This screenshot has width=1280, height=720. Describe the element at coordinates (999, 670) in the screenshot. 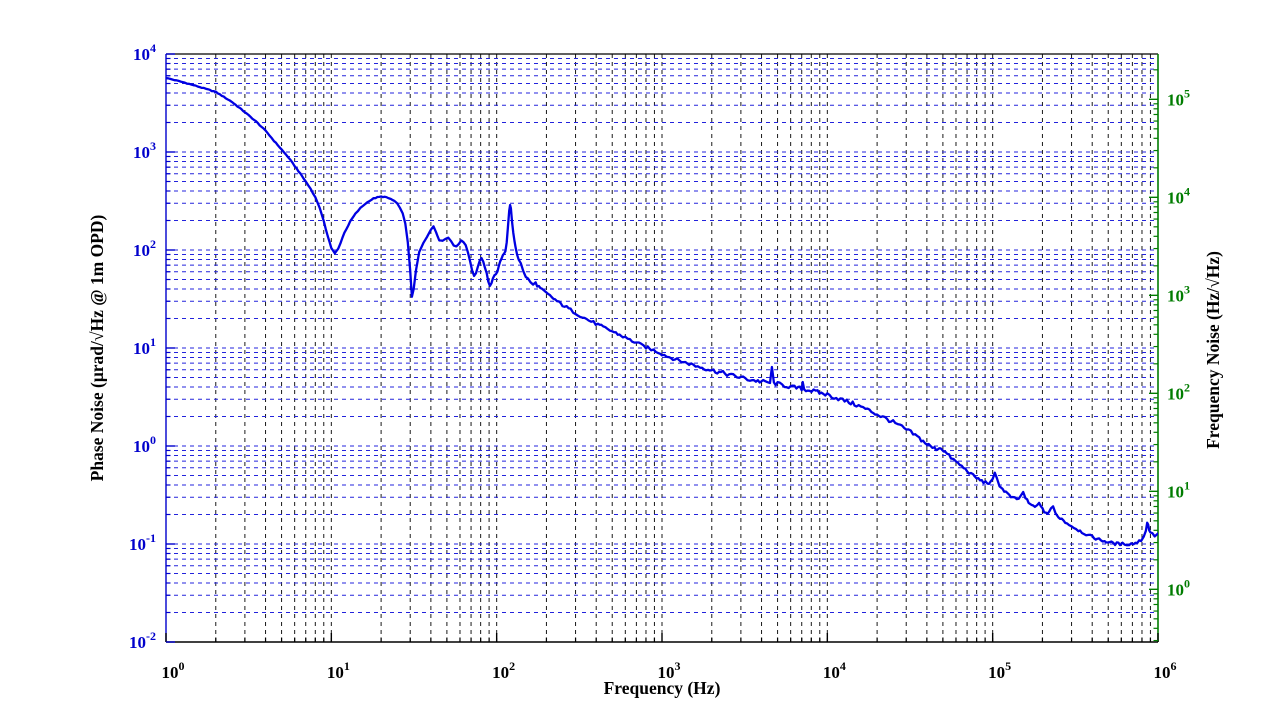

I see `x-tick-label: 10⁵` at that location.